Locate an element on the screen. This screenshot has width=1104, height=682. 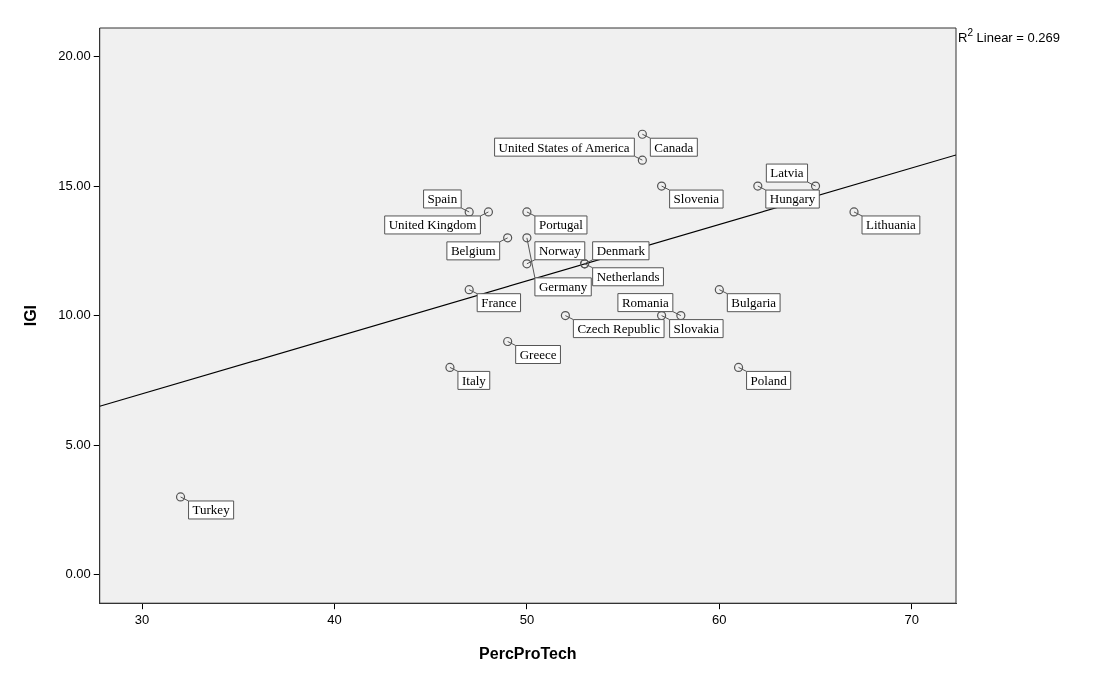
data-label: Poland is located at coordinates (769, 380).